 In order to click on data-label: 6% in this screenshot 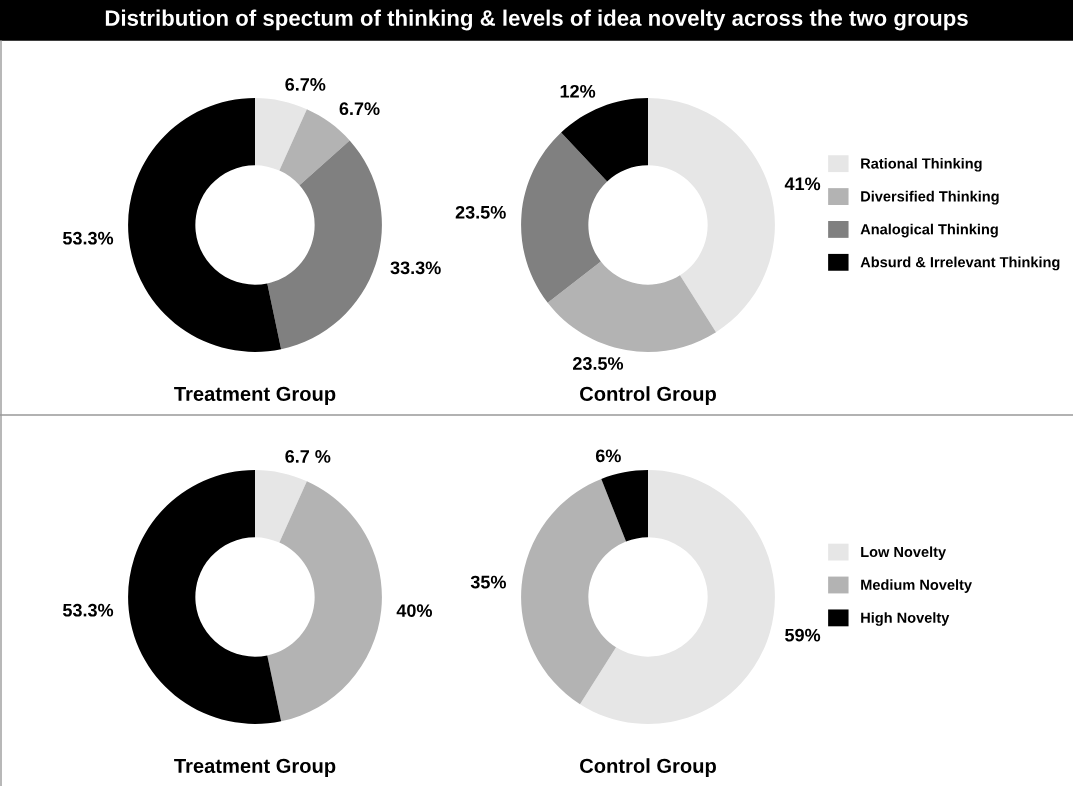, I will do `click(608, 456)`.